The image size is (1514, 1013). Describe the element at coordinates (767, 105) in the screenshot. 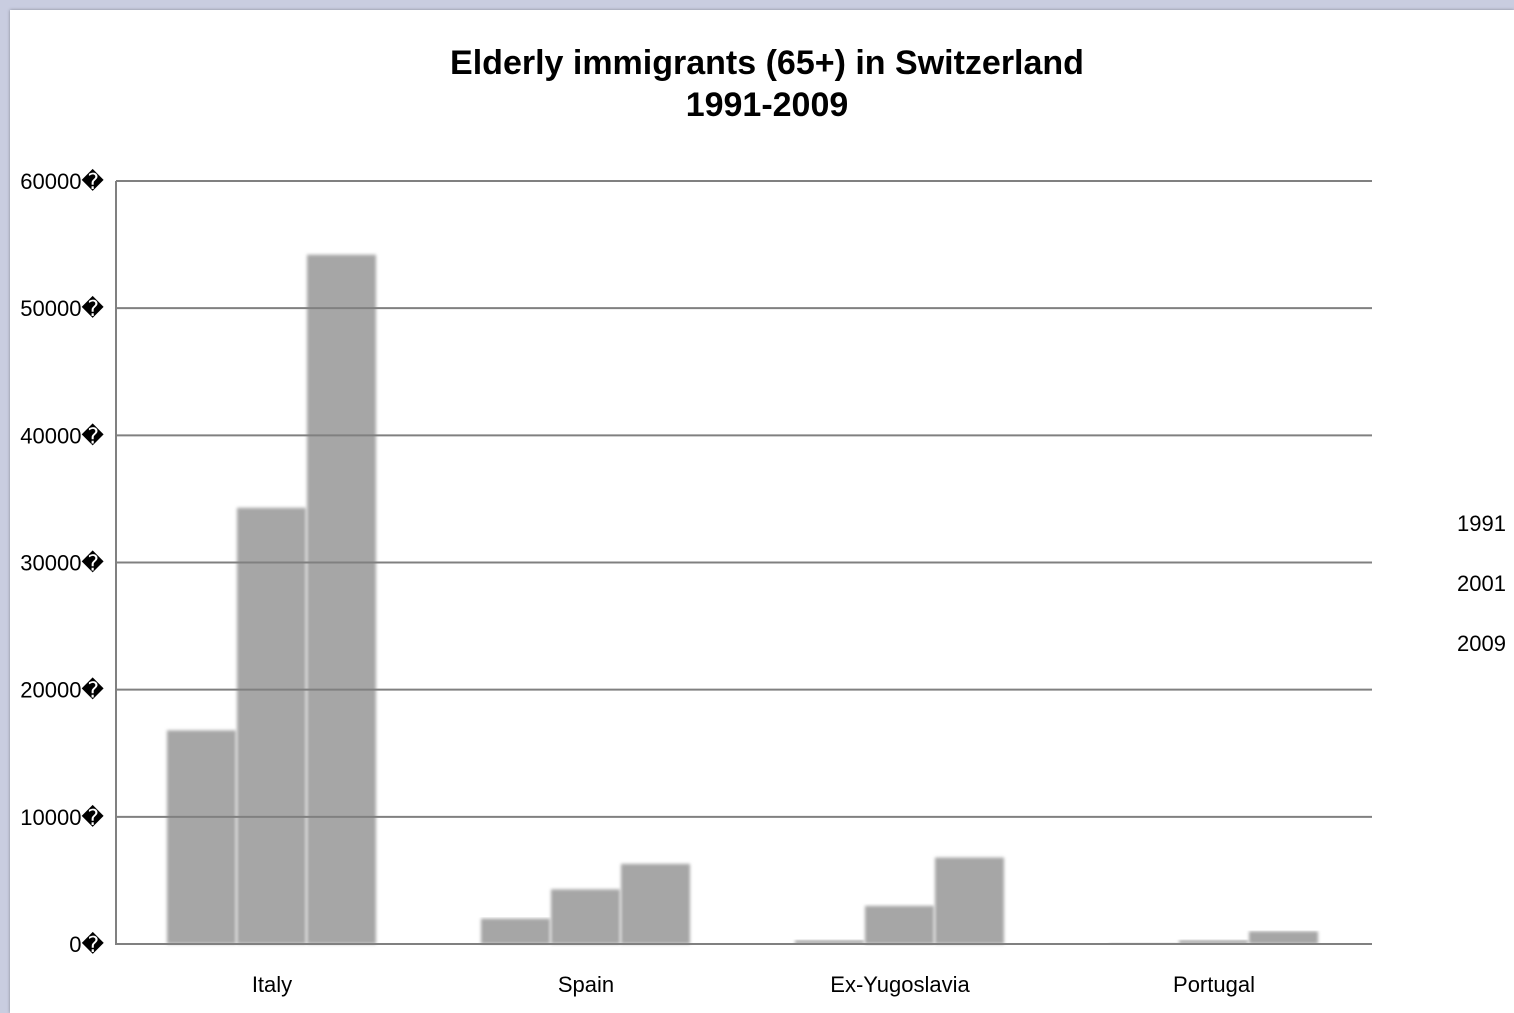

I see `chart-subtitle: 1991-2009` at that location.